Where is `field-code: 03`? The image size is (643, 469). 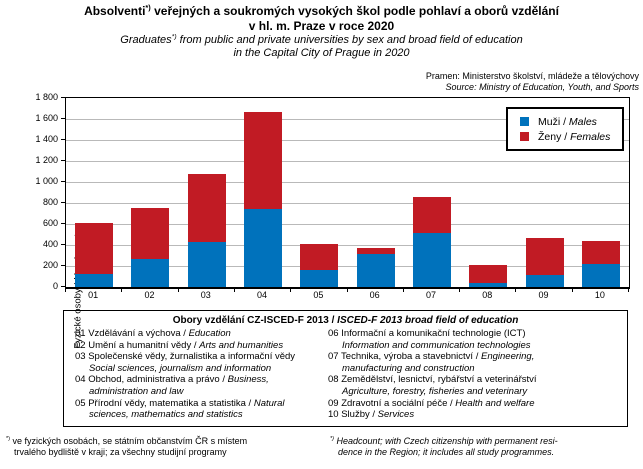 field-code: 03 is located at coordinates (82, 357).